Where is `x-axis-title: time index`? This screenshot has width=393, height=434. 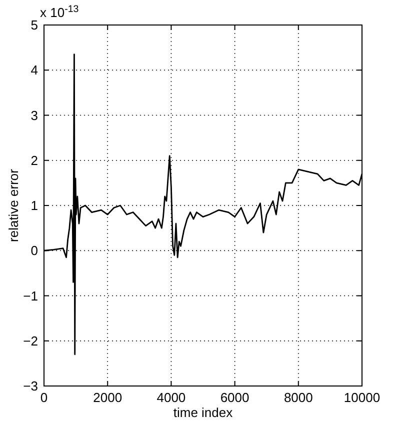
x-axis-title: time index is located at coordinates (203, 412).